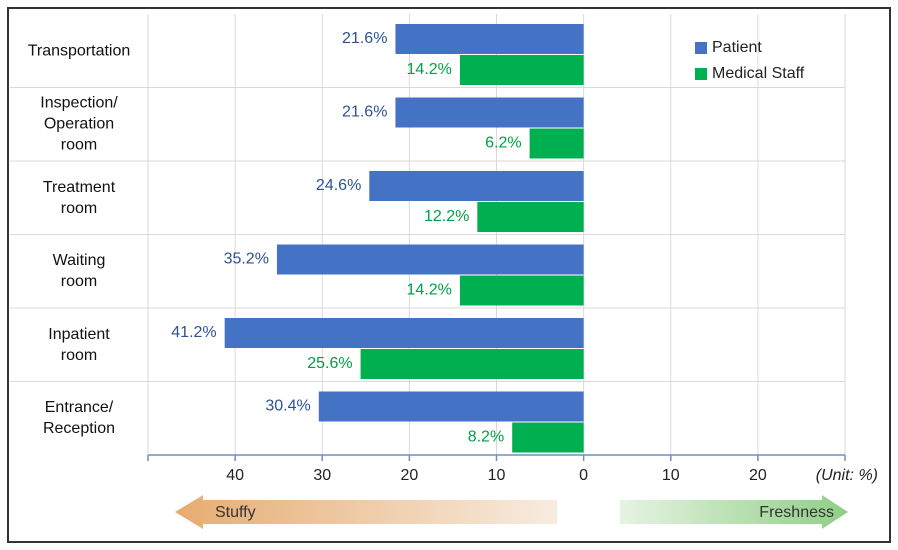  Describe the element at coordinates (79, 271) in the screenshot. I see `category-label: Waiting room` at that location.